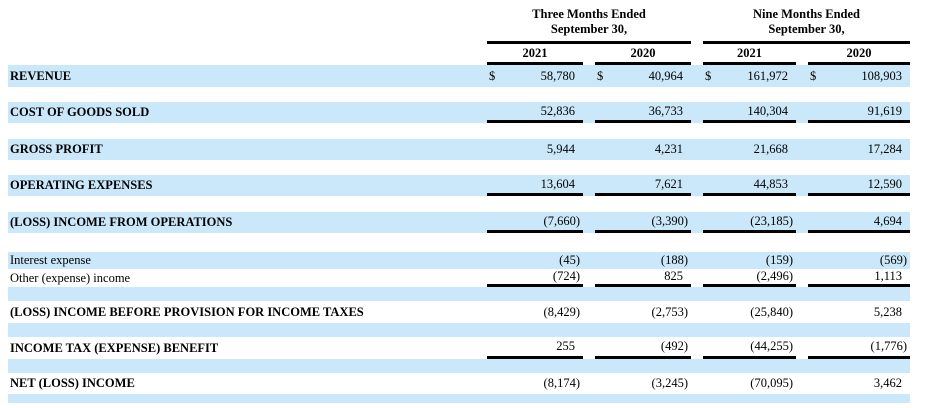 The image size is (926, 408). I want to click on value-cell: (2,496), so click(749, 278).